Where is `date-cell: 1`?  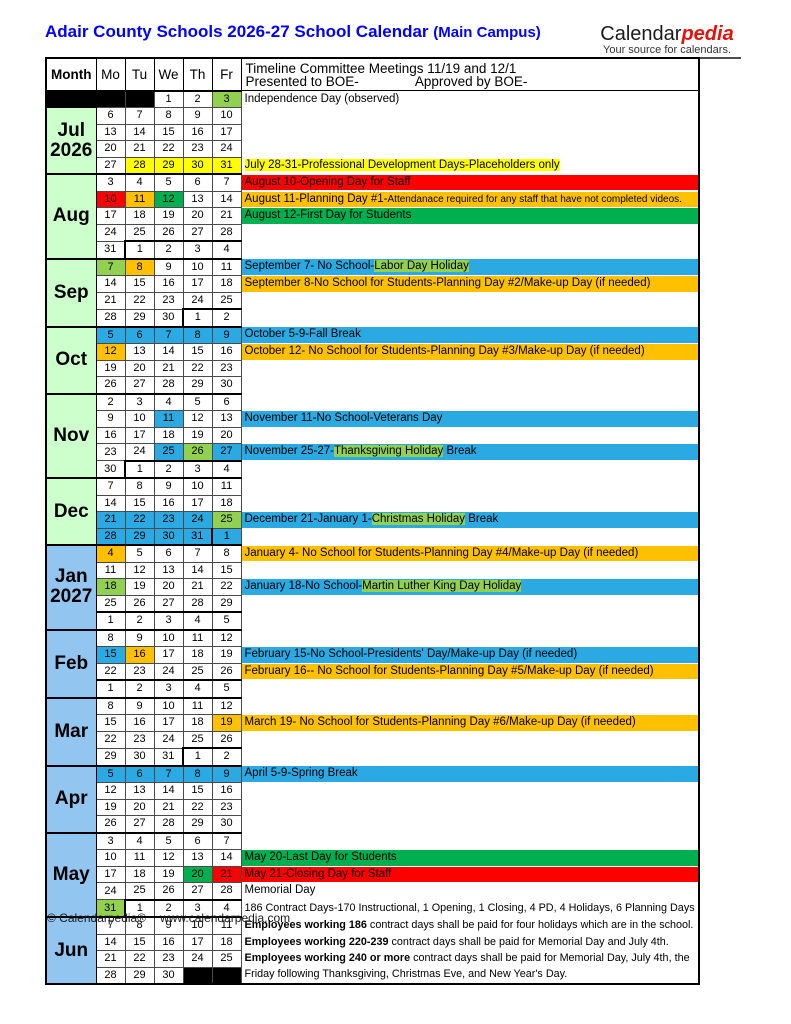
date-cell: 1 is located at coordinates (226, 536).